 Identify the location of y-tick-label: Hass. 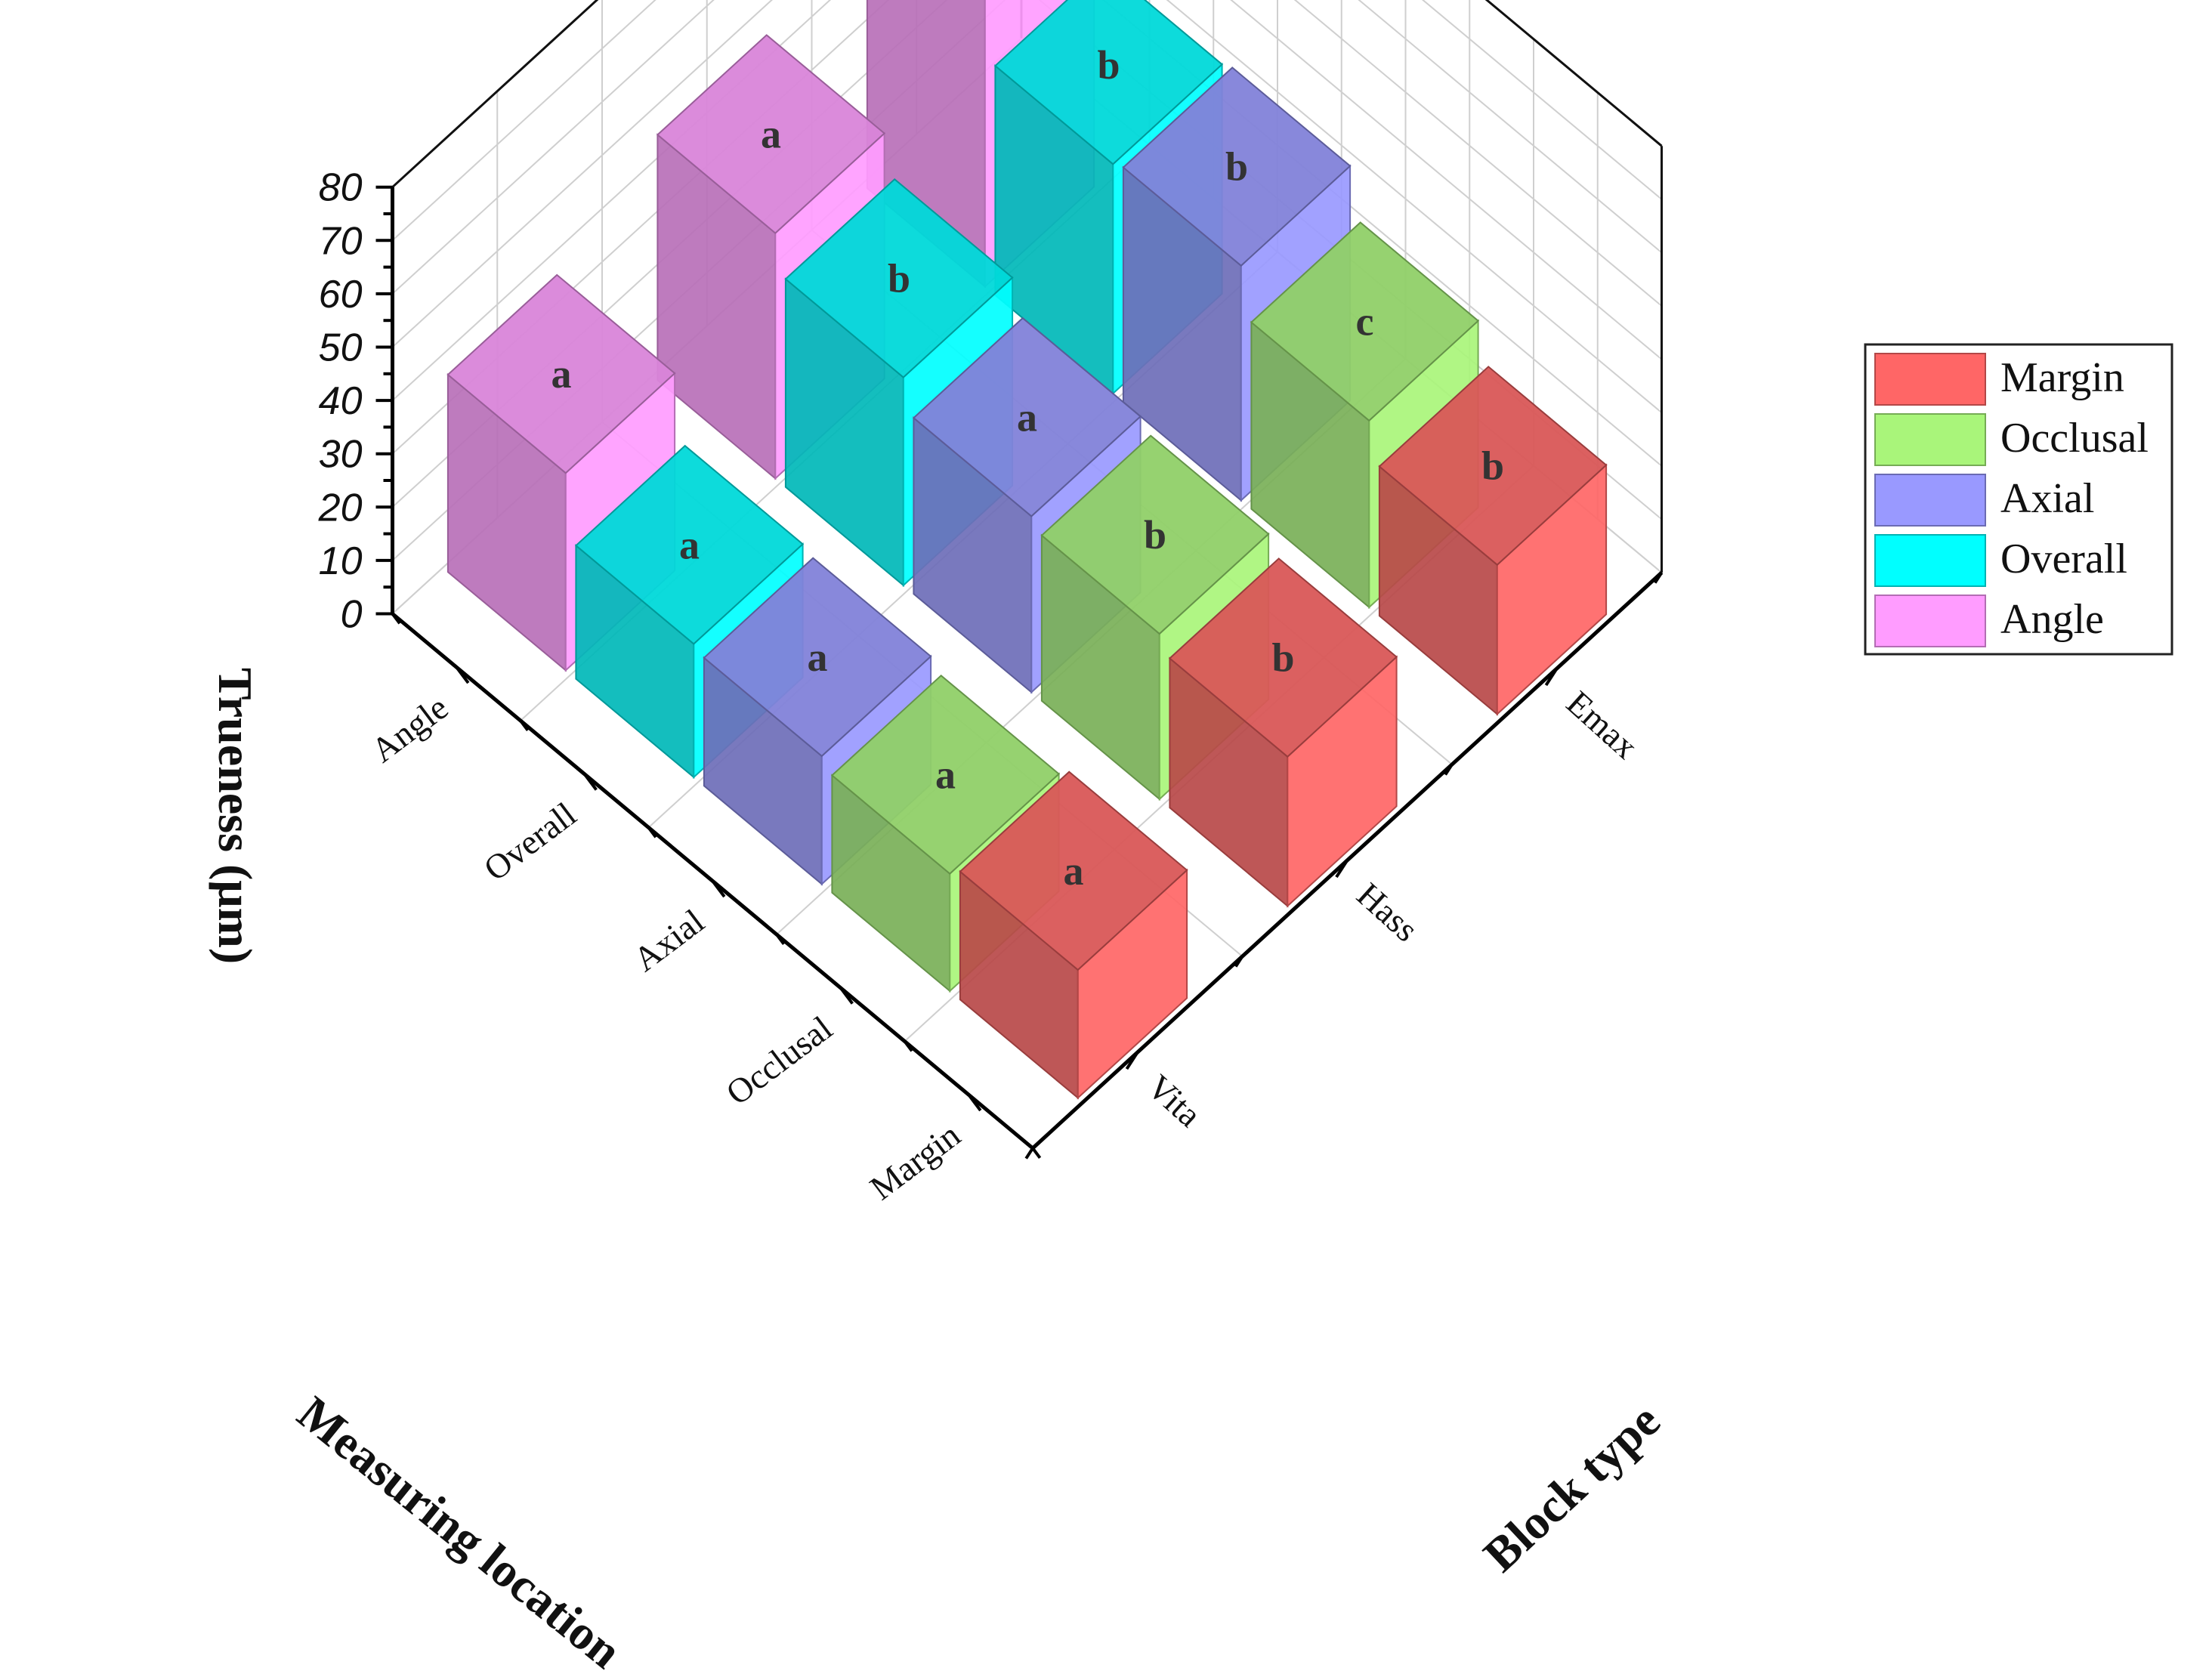
(1388, 913).